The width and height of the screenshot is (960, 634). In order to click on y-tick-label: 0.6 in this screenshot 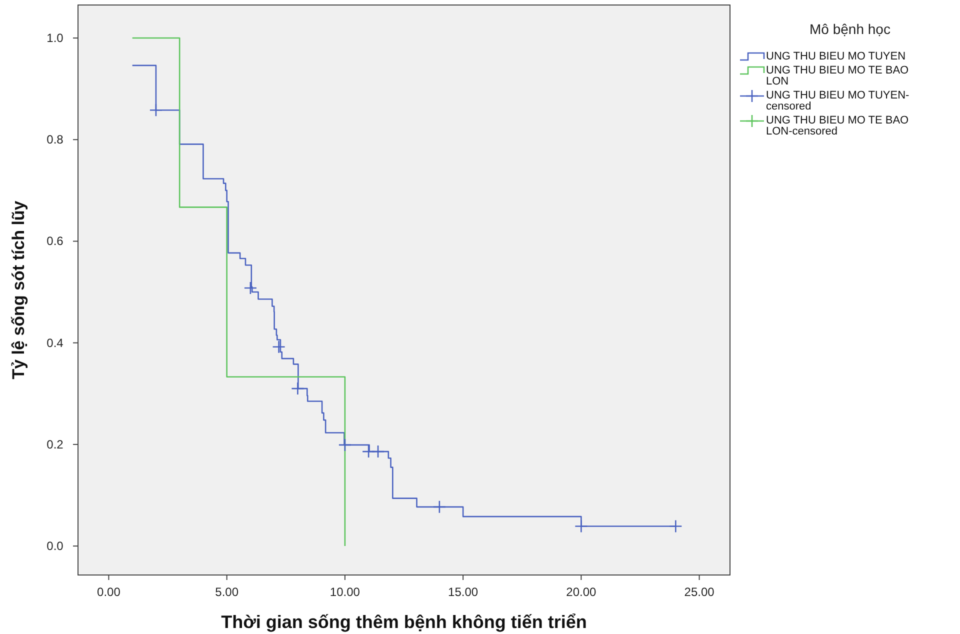, I will do `click(55, 241)`.